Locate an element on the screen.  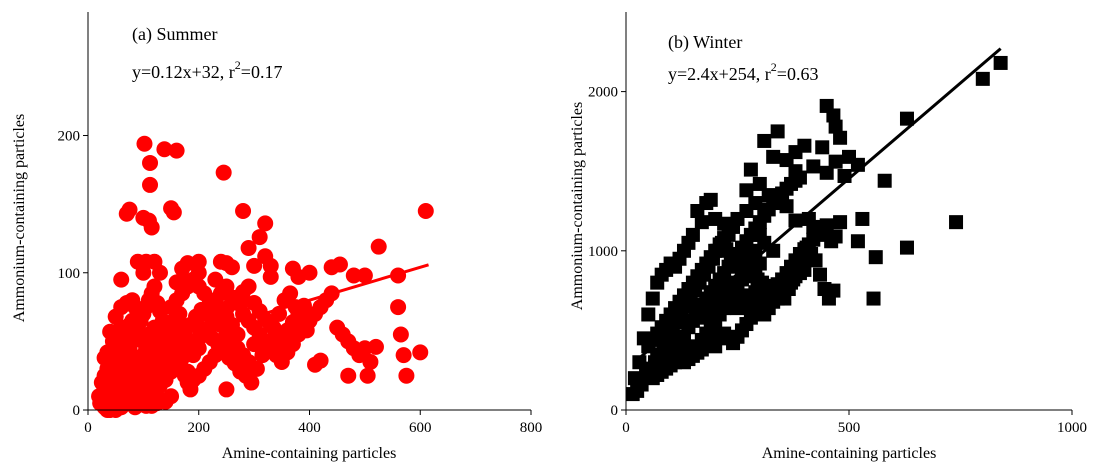
winter-x-axis-label: Amine-containing particles is located at coordinates (849, 453).